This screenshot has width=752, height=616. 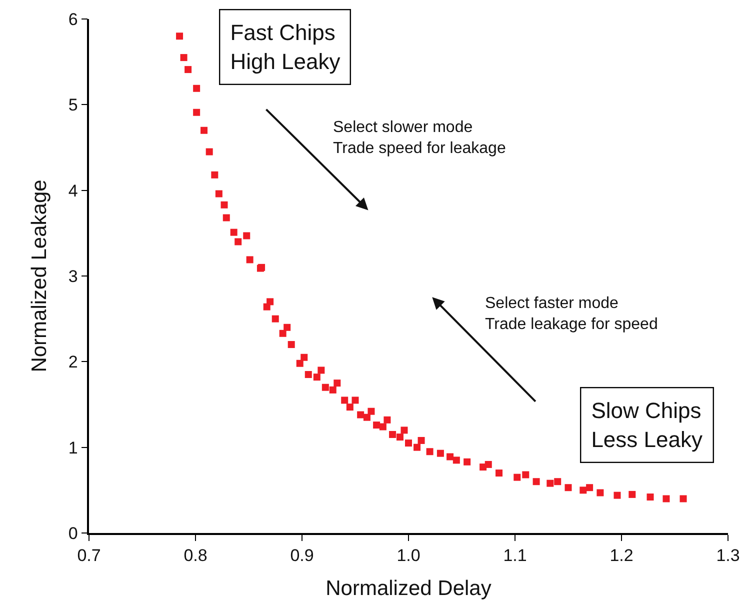 What do you see at coordinates (89, 556) in the screenshot?
I see `x-tick-label: 0.7` at bounding box center [89, 556].